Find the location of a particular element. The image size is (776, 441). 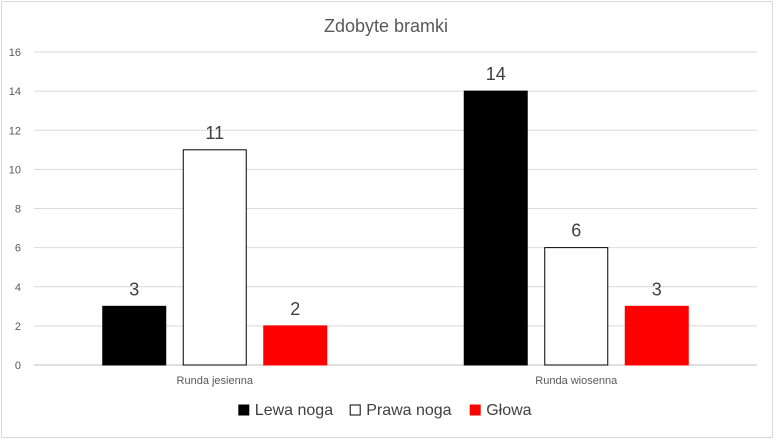

legend-item: Głowa is located at coordinates (500, 410).